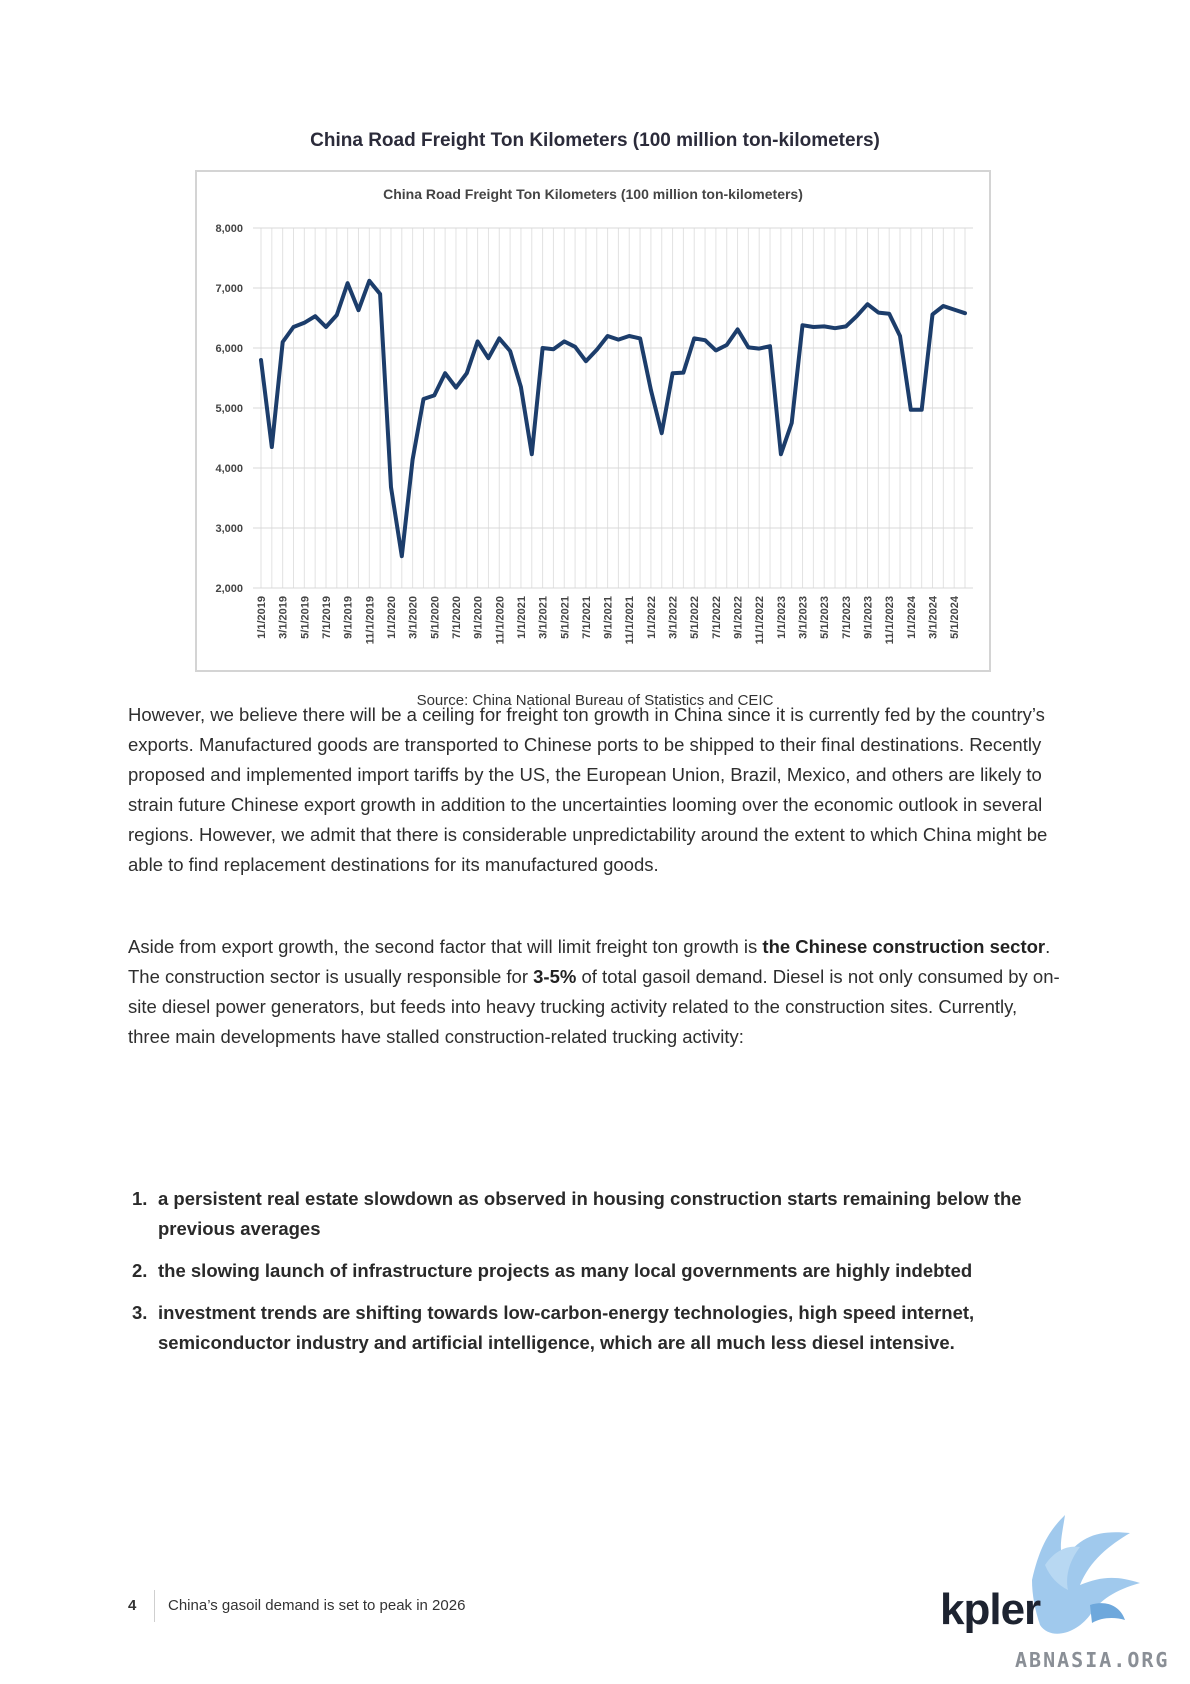 This screenshot has height=1684, width=1190. I want to click on x-tick-label: 3/1/2019, so click(284, 617).